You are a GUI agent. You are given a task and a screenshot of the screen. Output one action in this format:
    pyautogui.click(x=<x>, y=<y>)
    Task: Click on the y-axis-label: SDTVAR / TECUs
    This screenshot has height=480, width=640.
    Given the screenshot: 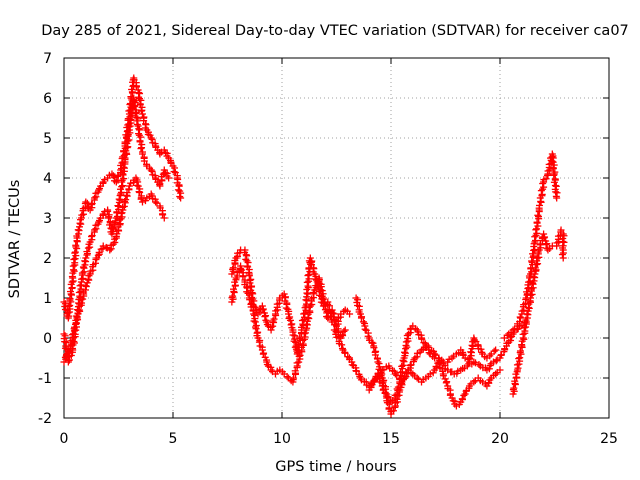 What is the action you would take?
    pyautogui.click(x=15, y=239)
    